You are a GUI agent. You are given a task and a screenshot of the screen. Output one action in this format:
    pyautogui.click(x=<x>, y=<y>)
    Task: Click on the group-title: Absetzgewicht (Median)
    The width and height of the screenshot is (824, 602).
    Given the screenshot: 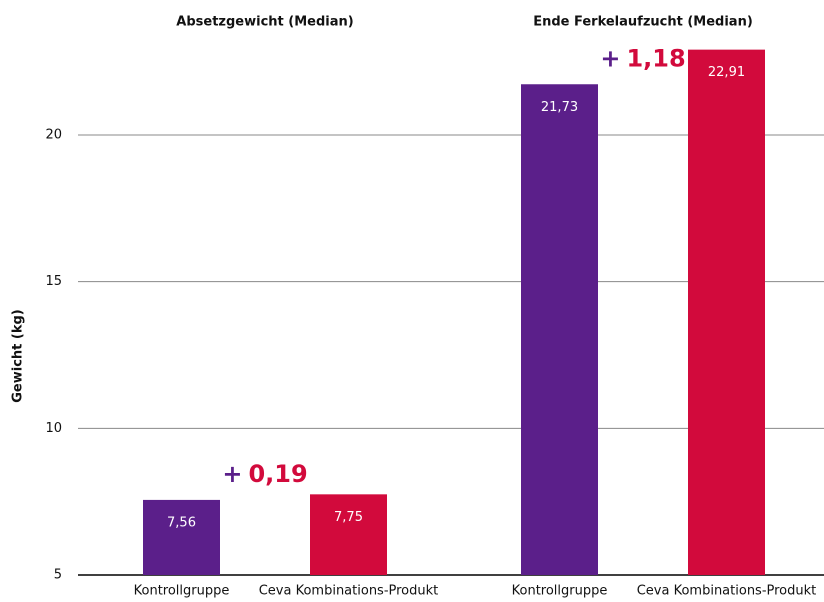 What is the action you would take?
    pyautogui.click(x=264, y=22)
    